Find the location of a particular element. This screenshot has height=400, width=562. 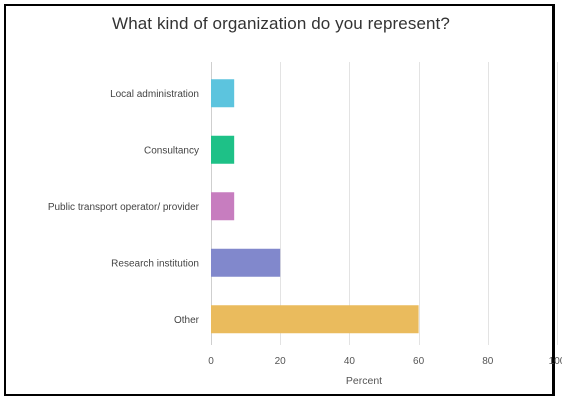

category-label: Local administration is located at coordinates (154, 94).